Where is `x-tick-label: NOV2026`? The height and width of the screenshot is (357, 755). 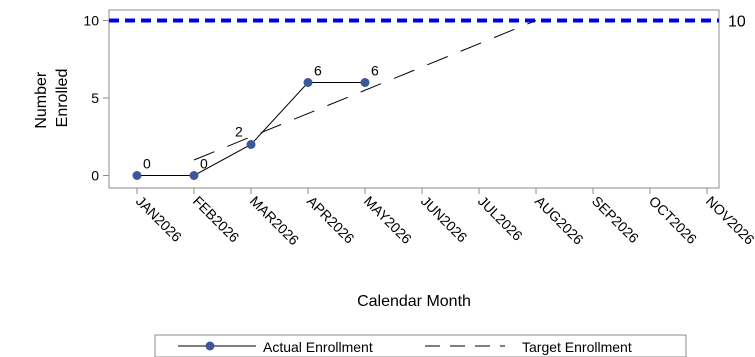 x-tick-label: NOV2026 is located at coordinates (729, 220).